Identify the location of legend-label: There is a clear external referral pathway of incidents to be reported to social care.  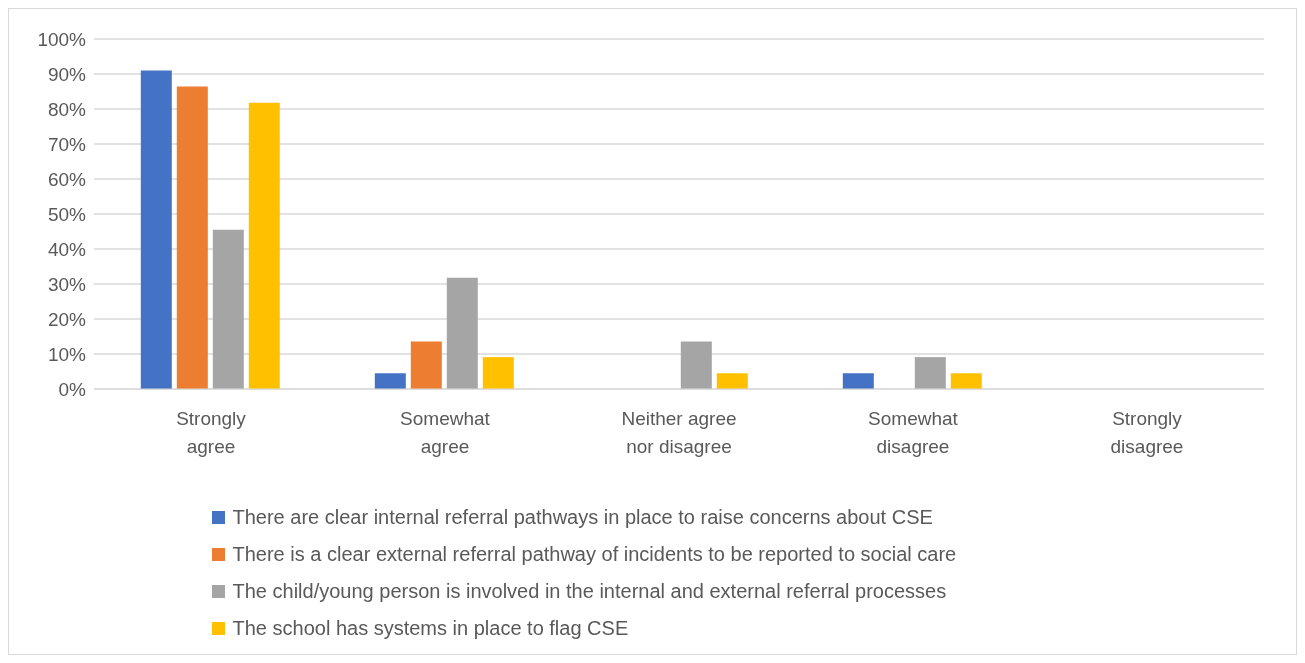
(594, 554).